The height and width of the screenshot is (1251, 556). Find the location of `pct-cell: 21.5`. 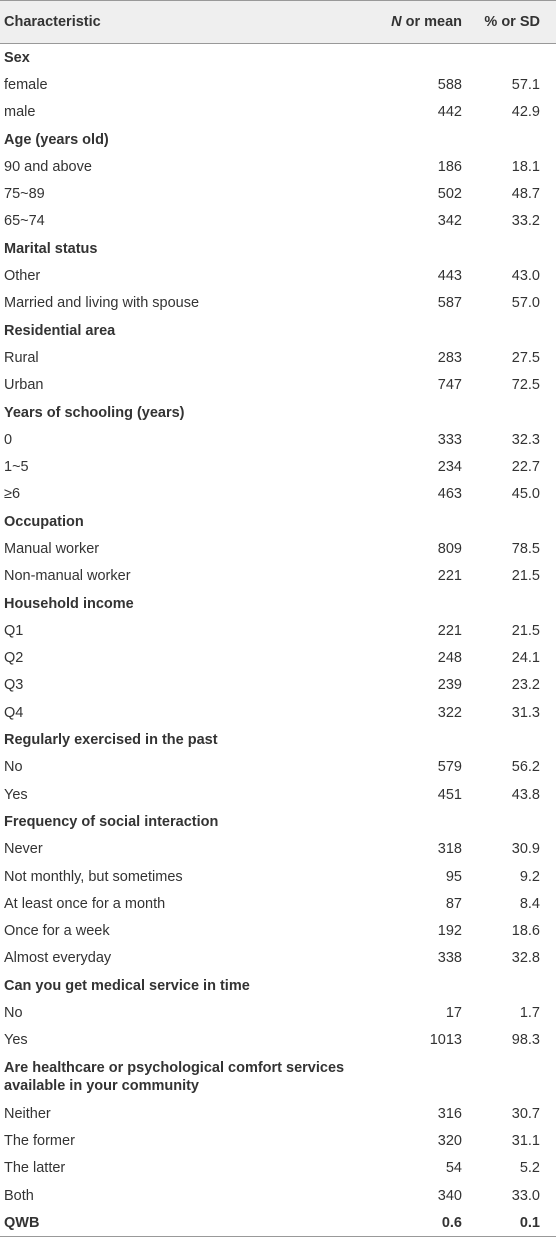

pct-cell: 21.5 is located at coordinates (525, 576).